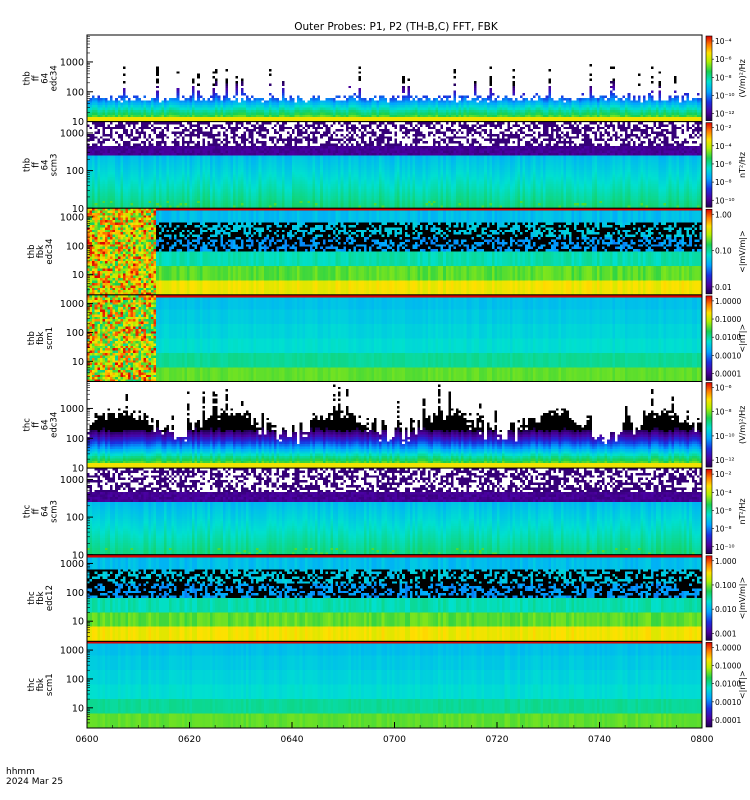 This screenshot has height=800, width=750. I want to click on x-tick-label: 0700, so click(394, 740).